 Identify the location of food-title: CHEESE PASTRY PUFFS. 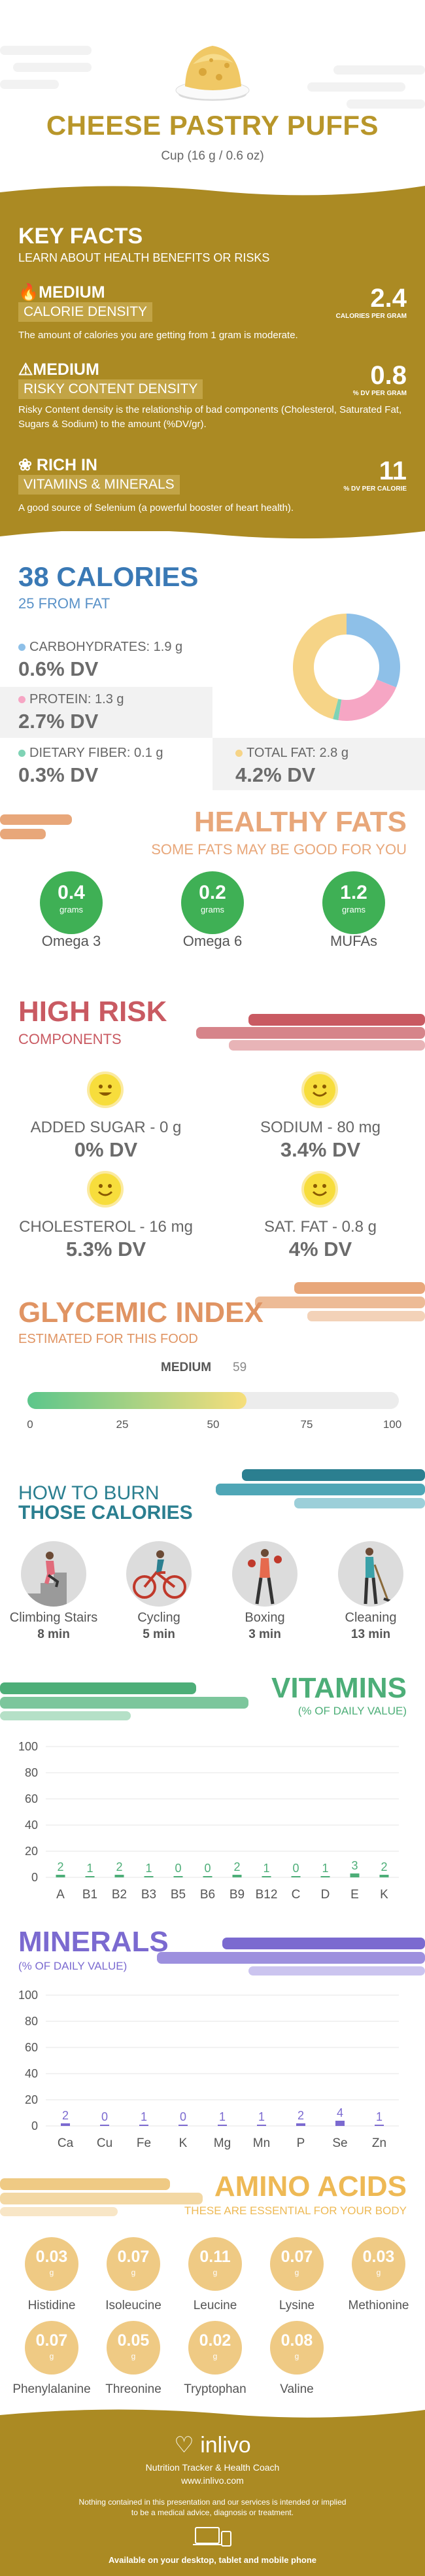
(212, 126).